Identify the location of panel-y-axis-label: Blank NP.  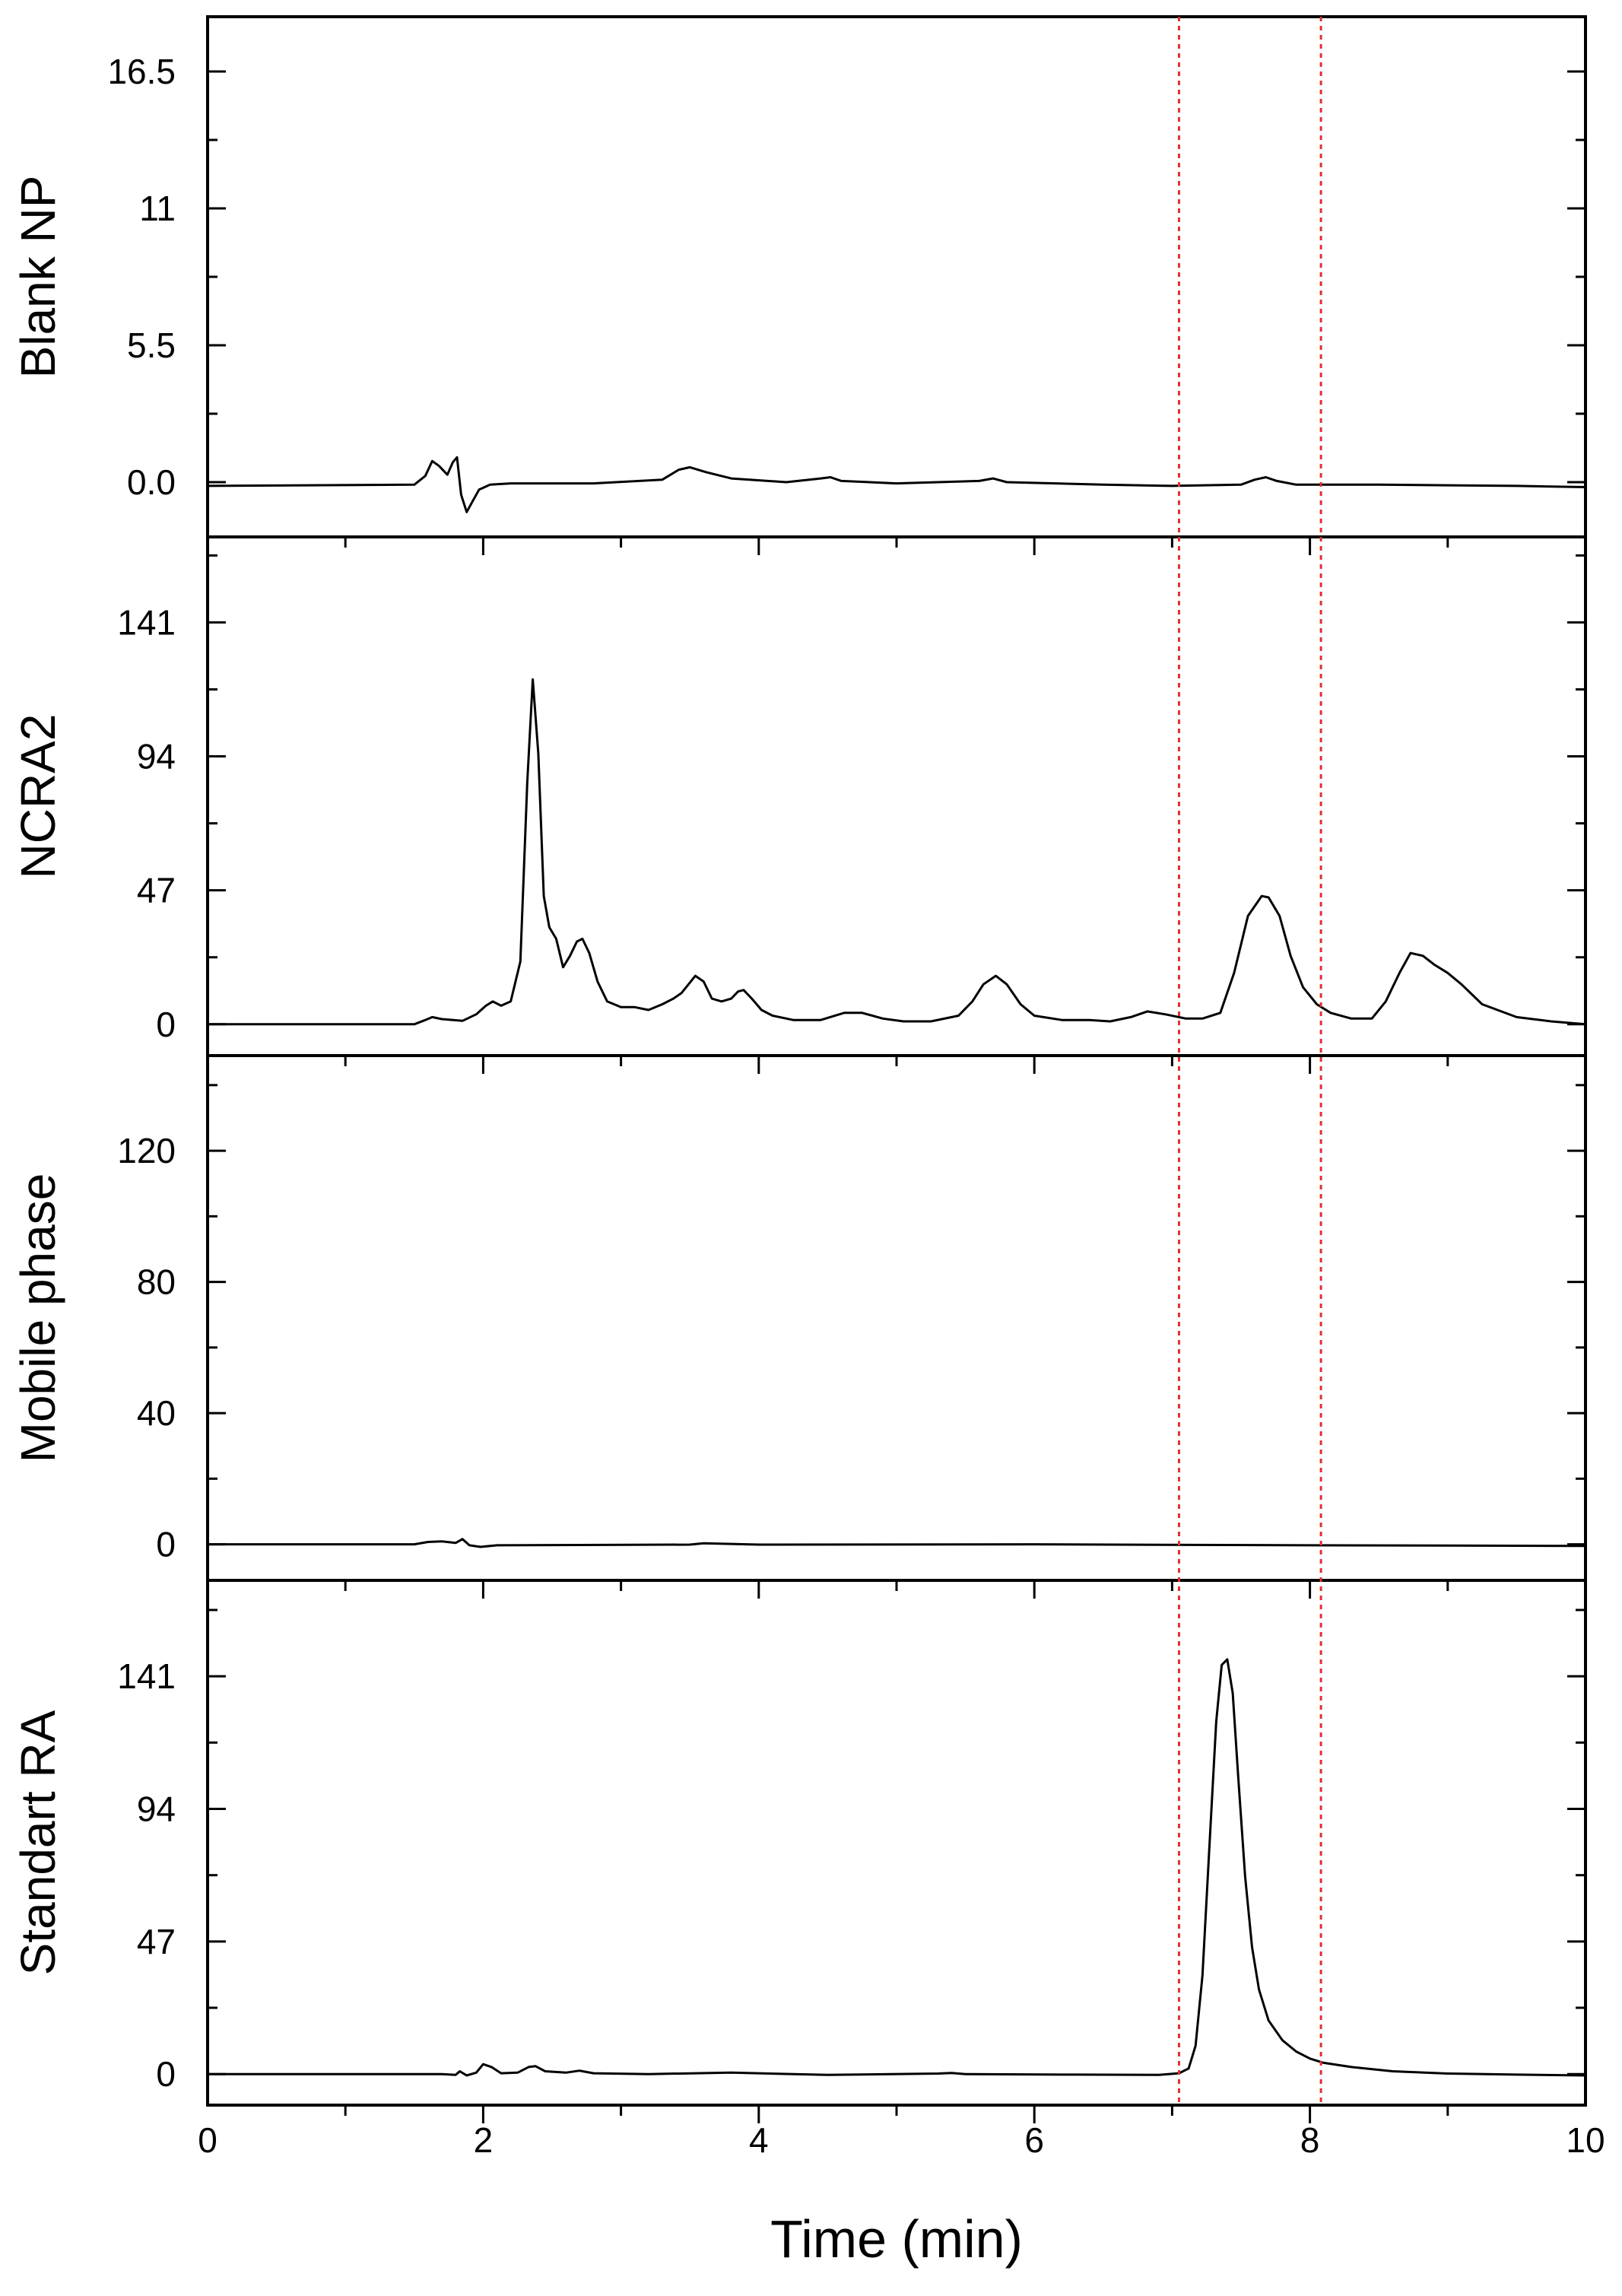
(38, 277).